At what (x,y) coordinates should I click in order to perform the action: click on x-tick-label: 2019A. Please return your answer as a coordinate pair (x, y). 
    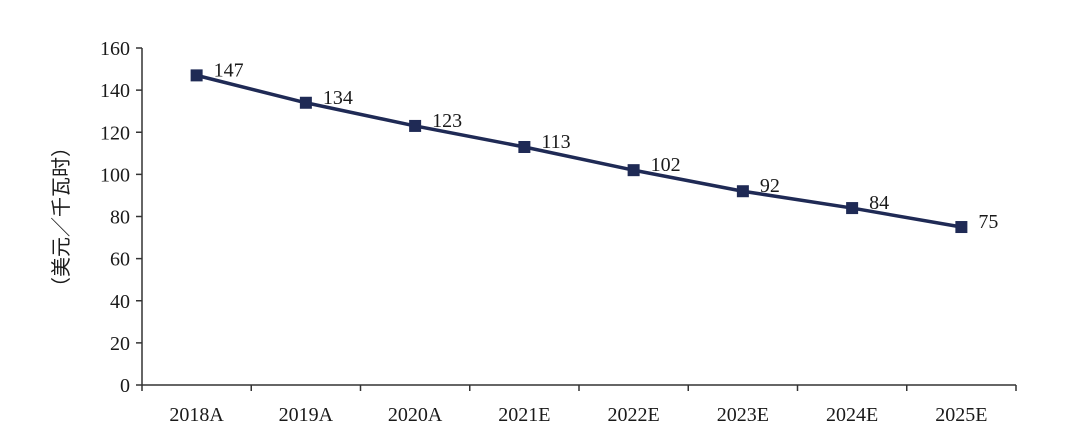
    Looking at the image, I should click on (306, 415).